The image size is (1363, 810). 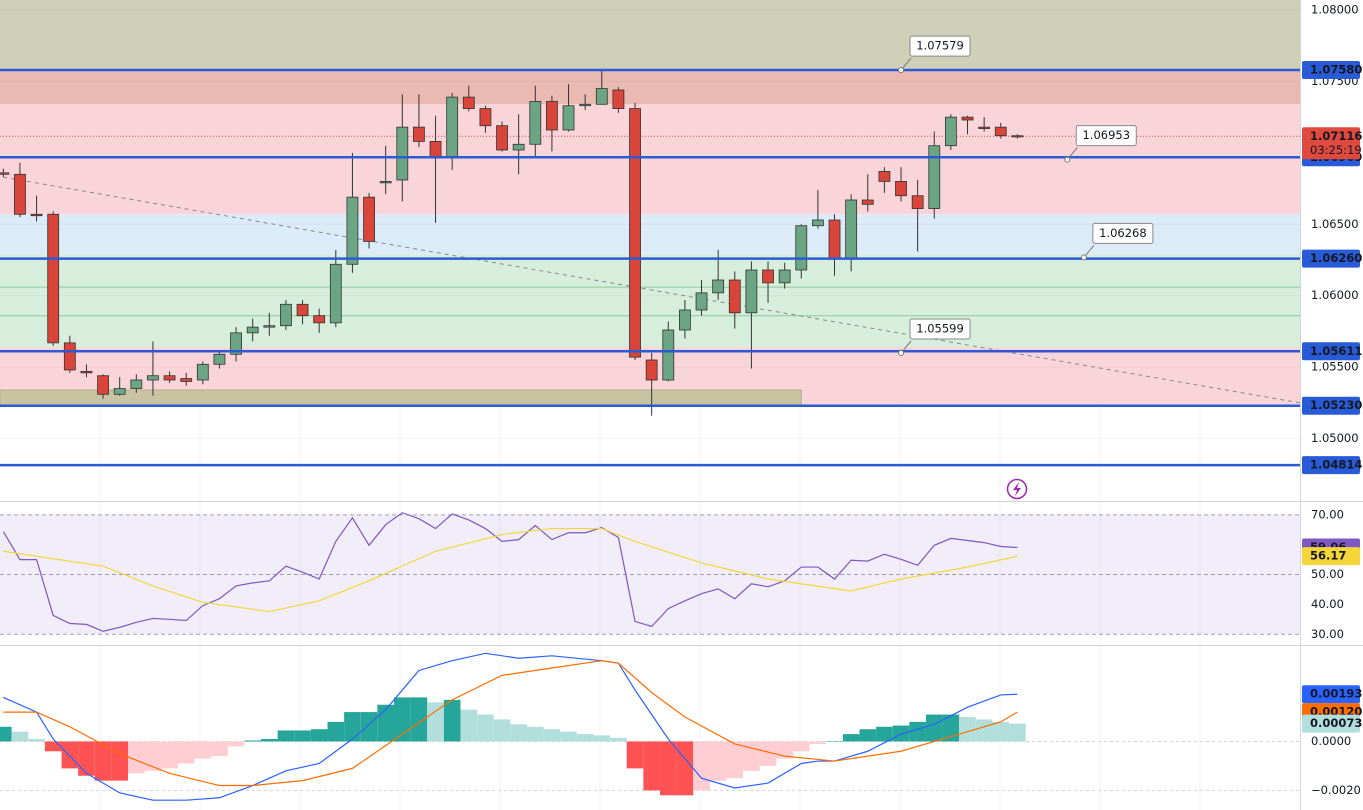 What do you see at coordinates (1327, 574) in the screenshot?
I see `y-tick-label: 50.00` at bounding box center [1327, 574].